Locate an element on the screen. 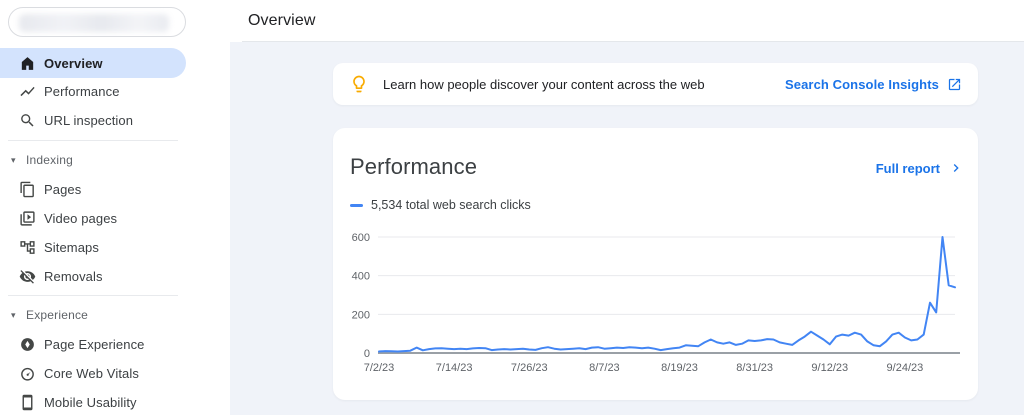  link-label: Search Console Insights is located at coordinates (861, 84).